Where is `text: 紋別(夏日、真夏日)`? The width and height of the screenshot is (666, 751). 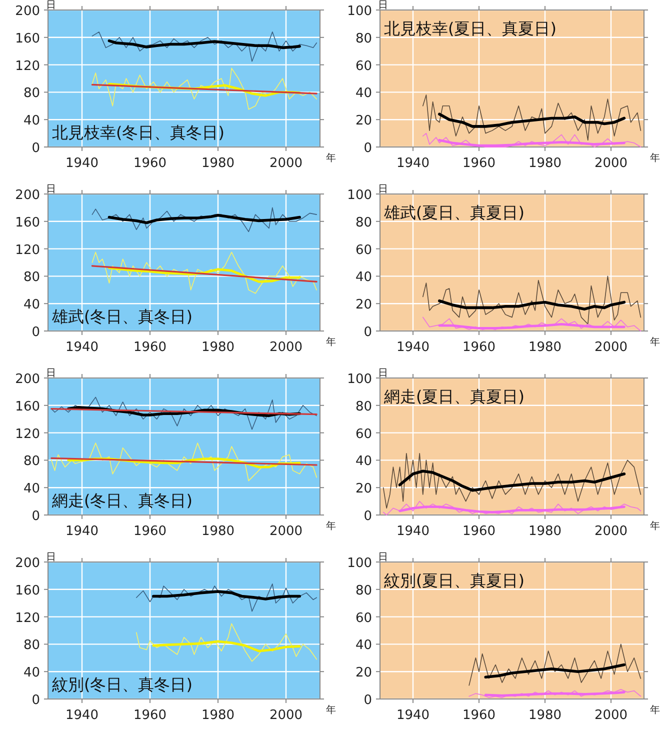
text: 紋別(夏日、真夏日) is located at coordinates (454, 580).